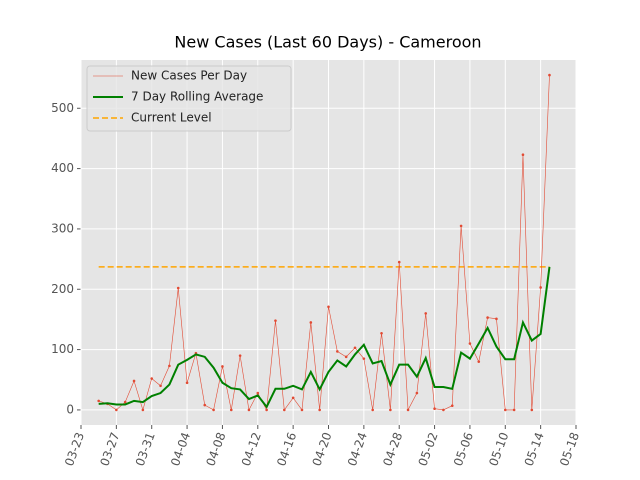 This screenshot has width=640, height=480. I want to click on y-tick-label: 100, so click(62, 349).